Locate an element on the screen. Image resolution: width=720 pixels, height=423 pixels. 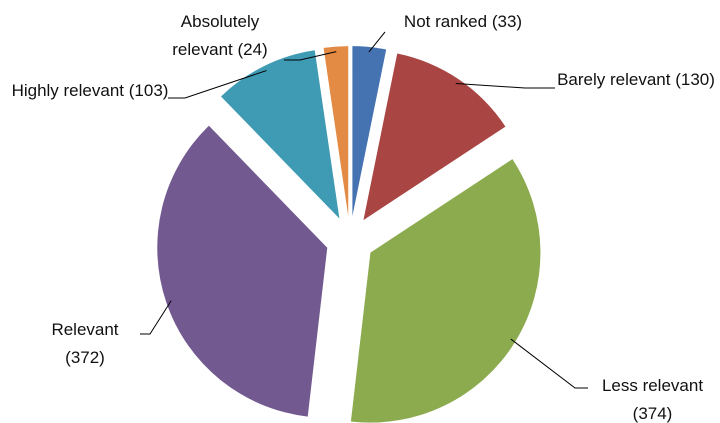
label-category: Absolutely relevant is located at coordinates (216, 35).